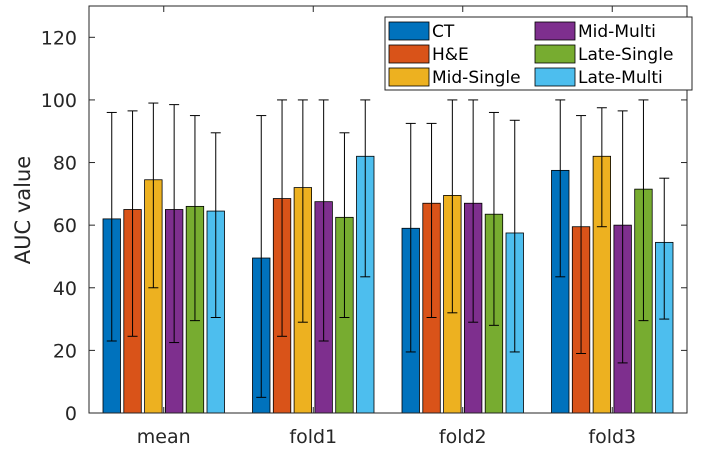 Image resolution: width=709 pixels, height=449 pixels. What do you see at coordinates (65, 289) in the screenshot?
I see `y-tick-label: 40` at bounding box center [65, 289].